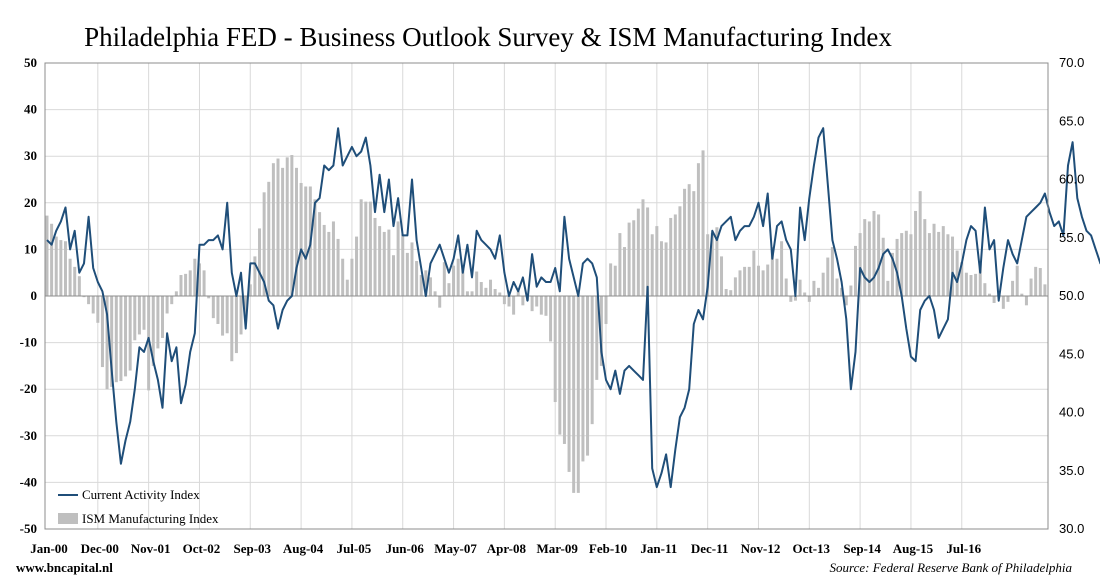  What do you see at coordinates (1071, 295) in the screenshot?
I see `right-axis: 70.0 65.0 60.0 55.0 50.0 45.0 40.0 35.0 30.0` at bounding box center [1071, 295].